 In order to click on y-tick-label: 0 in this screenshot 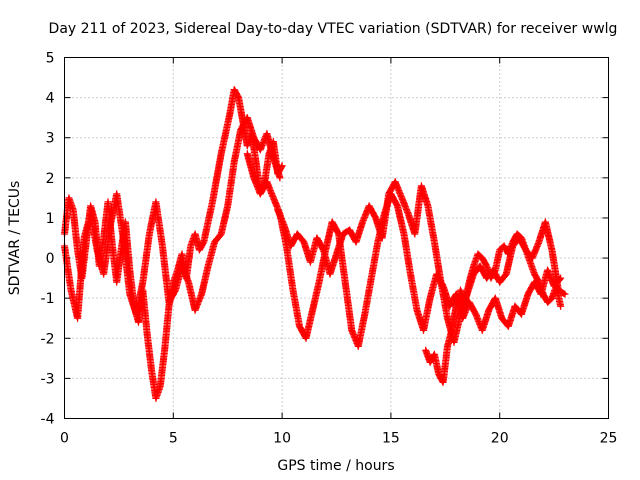, I will do `click(50, 259)`.